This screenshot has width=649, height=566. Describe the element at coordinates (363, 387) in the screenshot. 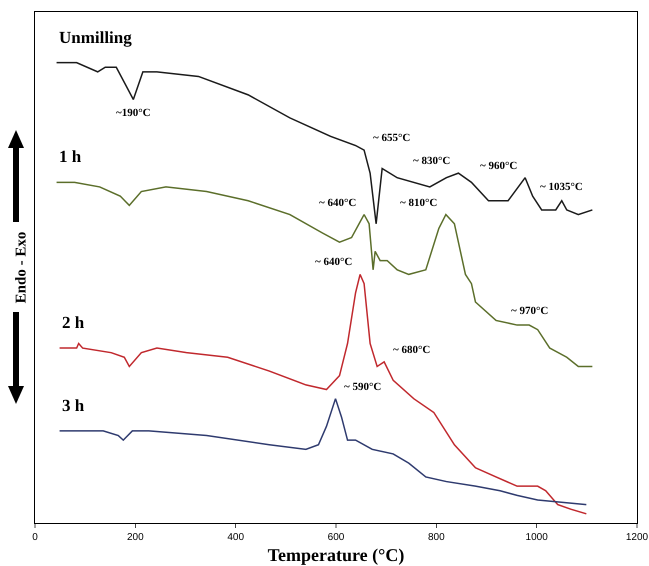

I see `annotation: ~ 590°C` at that location.